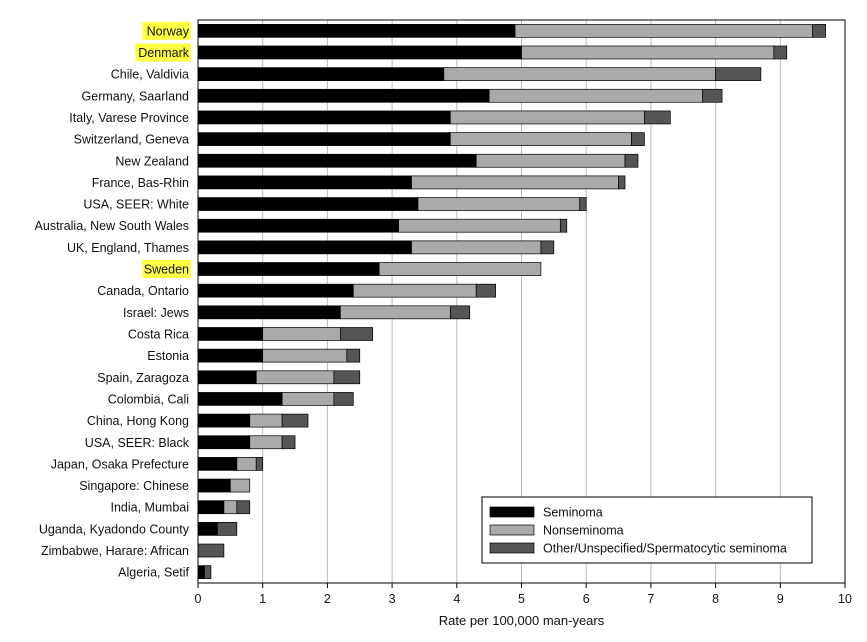 Image resolution: width=867 pixels, height=642 pixels. I want to click on category-label: Spain, Zaragoza, so click(143, 378).